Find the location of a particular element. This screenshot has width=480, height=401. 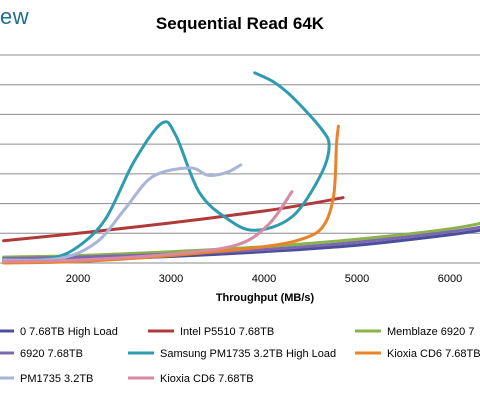

chart-title: Sequential Read 64K is located at coordinates (240, 23).